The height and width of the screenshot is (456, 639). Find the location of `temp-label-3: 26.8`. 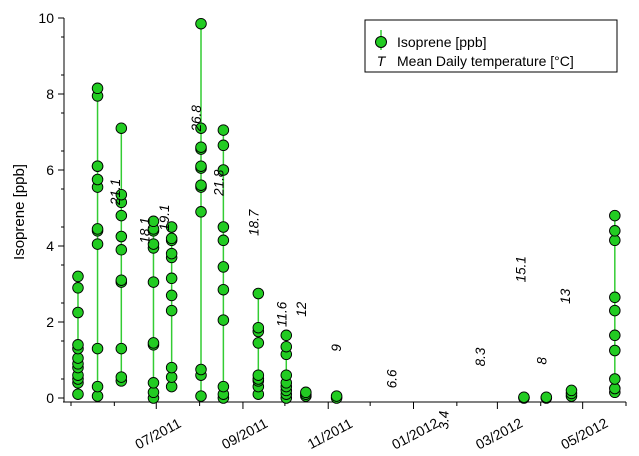

temp-label-3: 26.8 is located at coordinates (196, 119).